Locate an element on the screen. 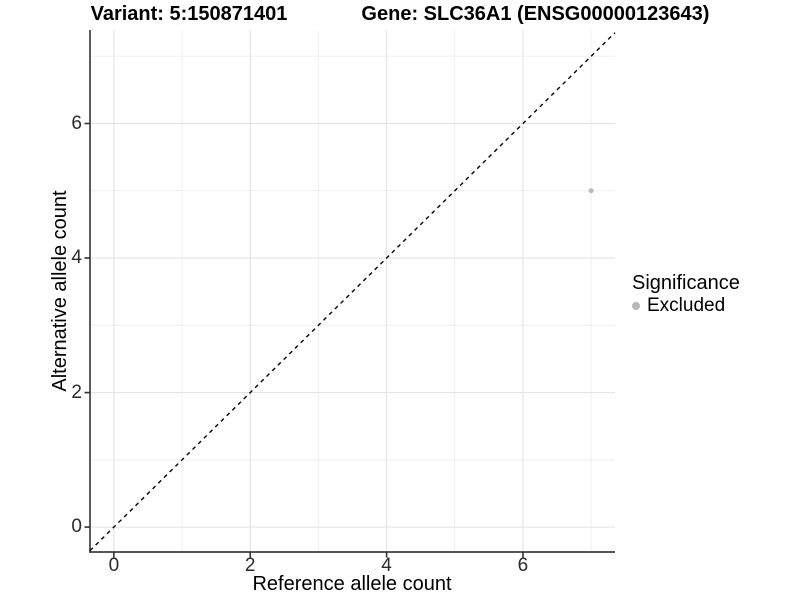 The width and height of the screenshot is (800, 600). legend-items: Excluded is located at coordinates (686, 306).